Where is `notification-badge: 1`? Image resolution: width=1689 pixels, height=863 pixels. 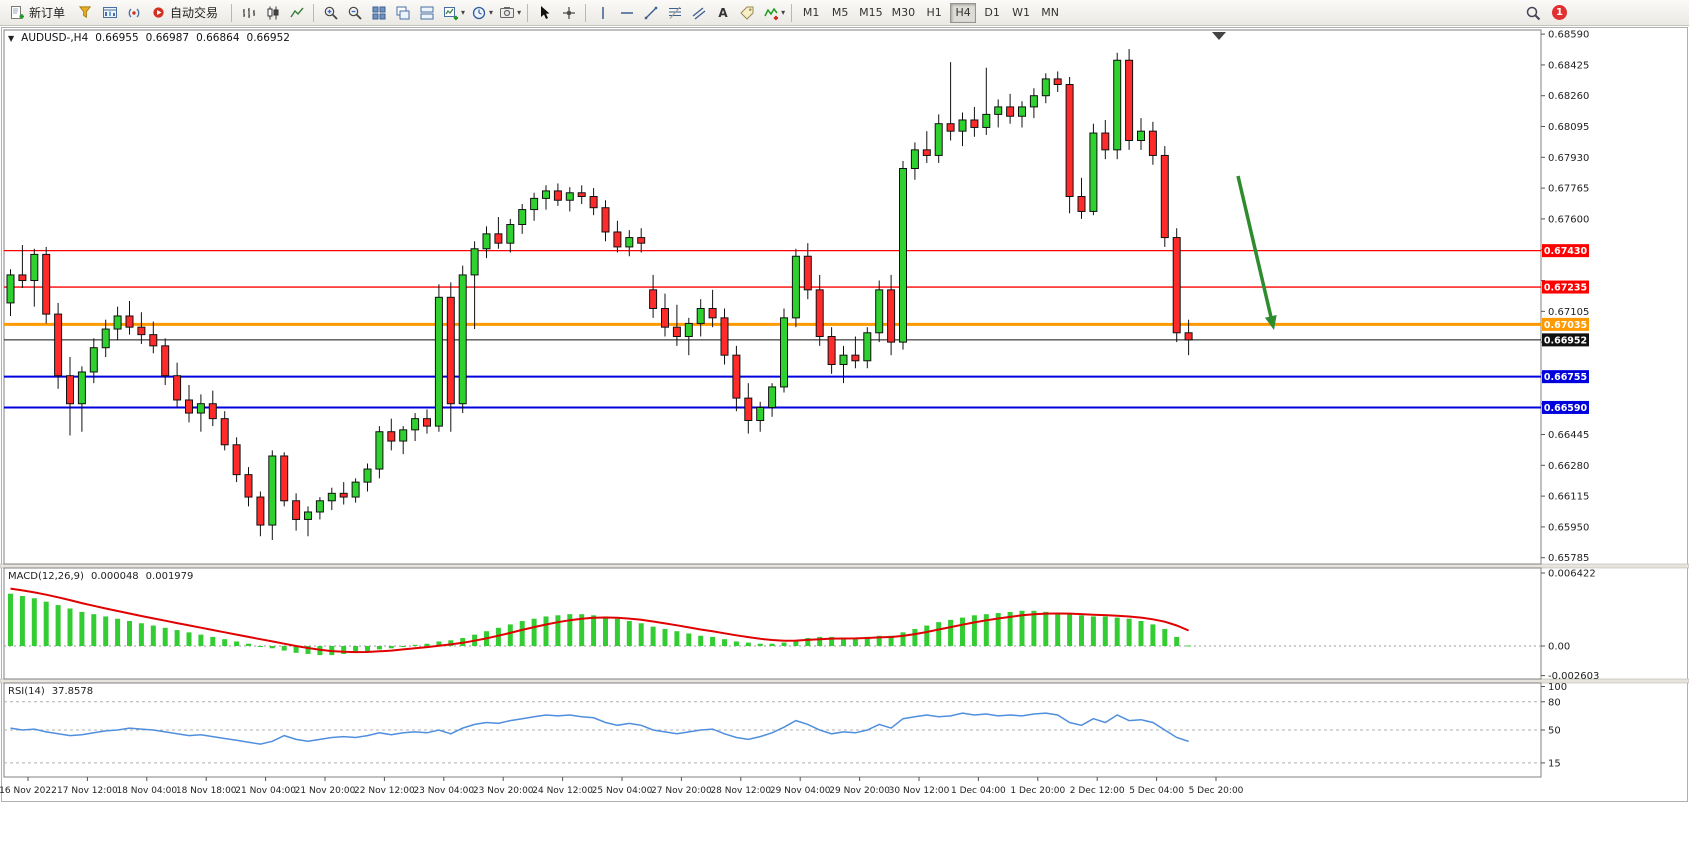 notification-badge: 1 is located at coordinates (1559, 12).